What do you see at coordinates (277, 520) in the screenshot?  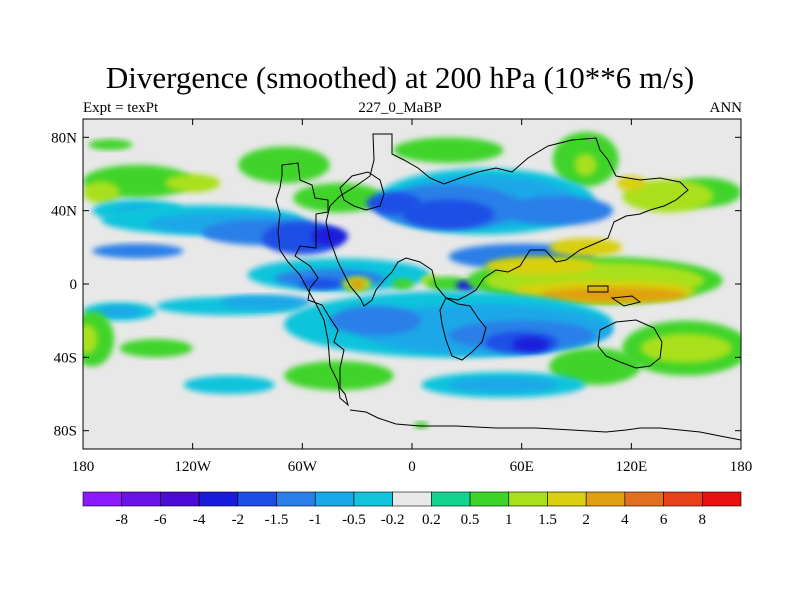 I see `colorbar-label: -1.5` at bounding box center [277, 520].